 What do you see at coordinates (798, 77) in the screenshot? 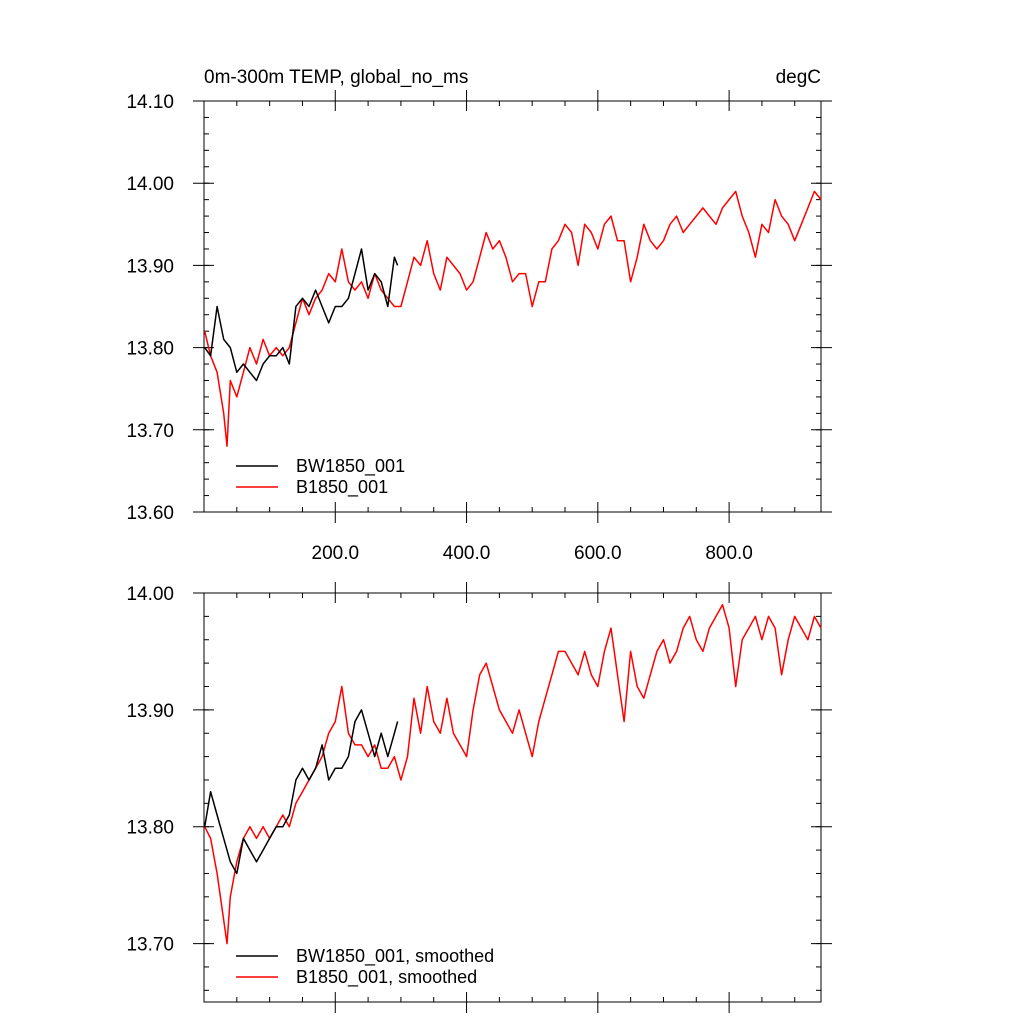
I see `units-label: degC` at bounding box center [798, 77].